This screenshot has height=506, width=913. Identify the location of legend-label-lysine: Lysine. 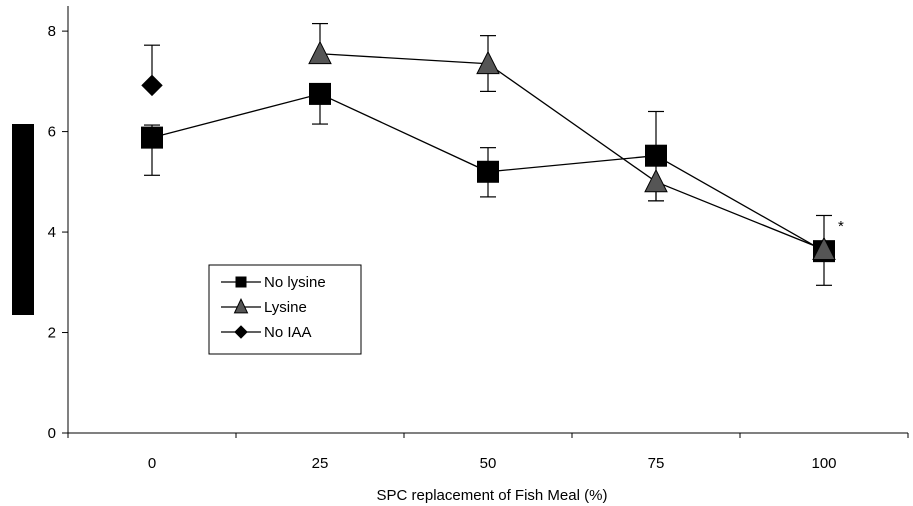
(285, 307).